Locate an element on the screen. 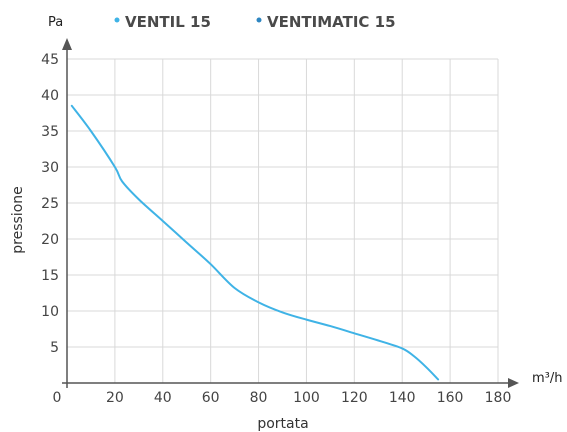 The image size is (567, 432). y-tick-label-30: 30 is located at coordinates (50, 168).